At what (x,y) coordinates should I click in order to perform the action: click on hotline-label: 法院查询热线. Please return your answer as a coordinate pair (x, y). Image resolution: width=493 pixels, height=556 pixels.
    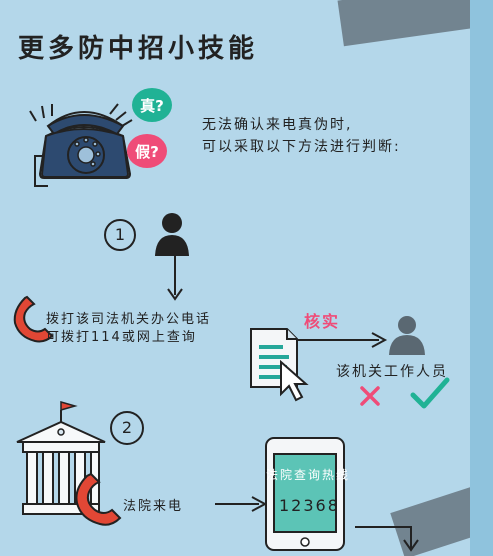
    Looking at the image, I should click on (308, 475).